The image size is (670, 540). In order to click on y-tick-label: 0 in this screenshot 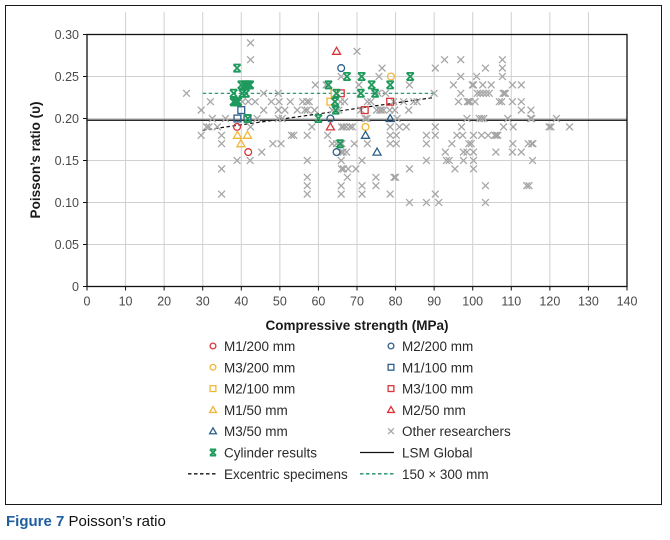, I will do `click(75, 287)`.